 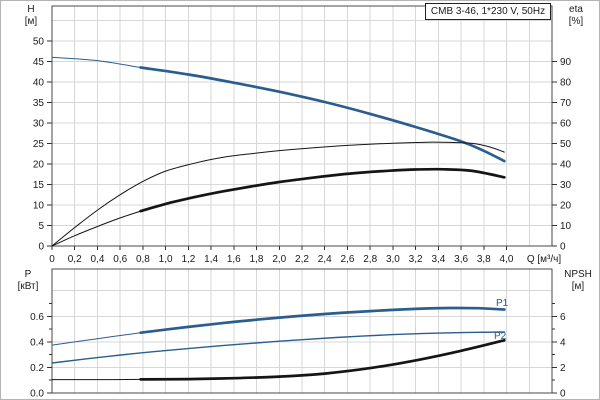 I want to click on left-tick-label: 10, so click(x=39, y=206).